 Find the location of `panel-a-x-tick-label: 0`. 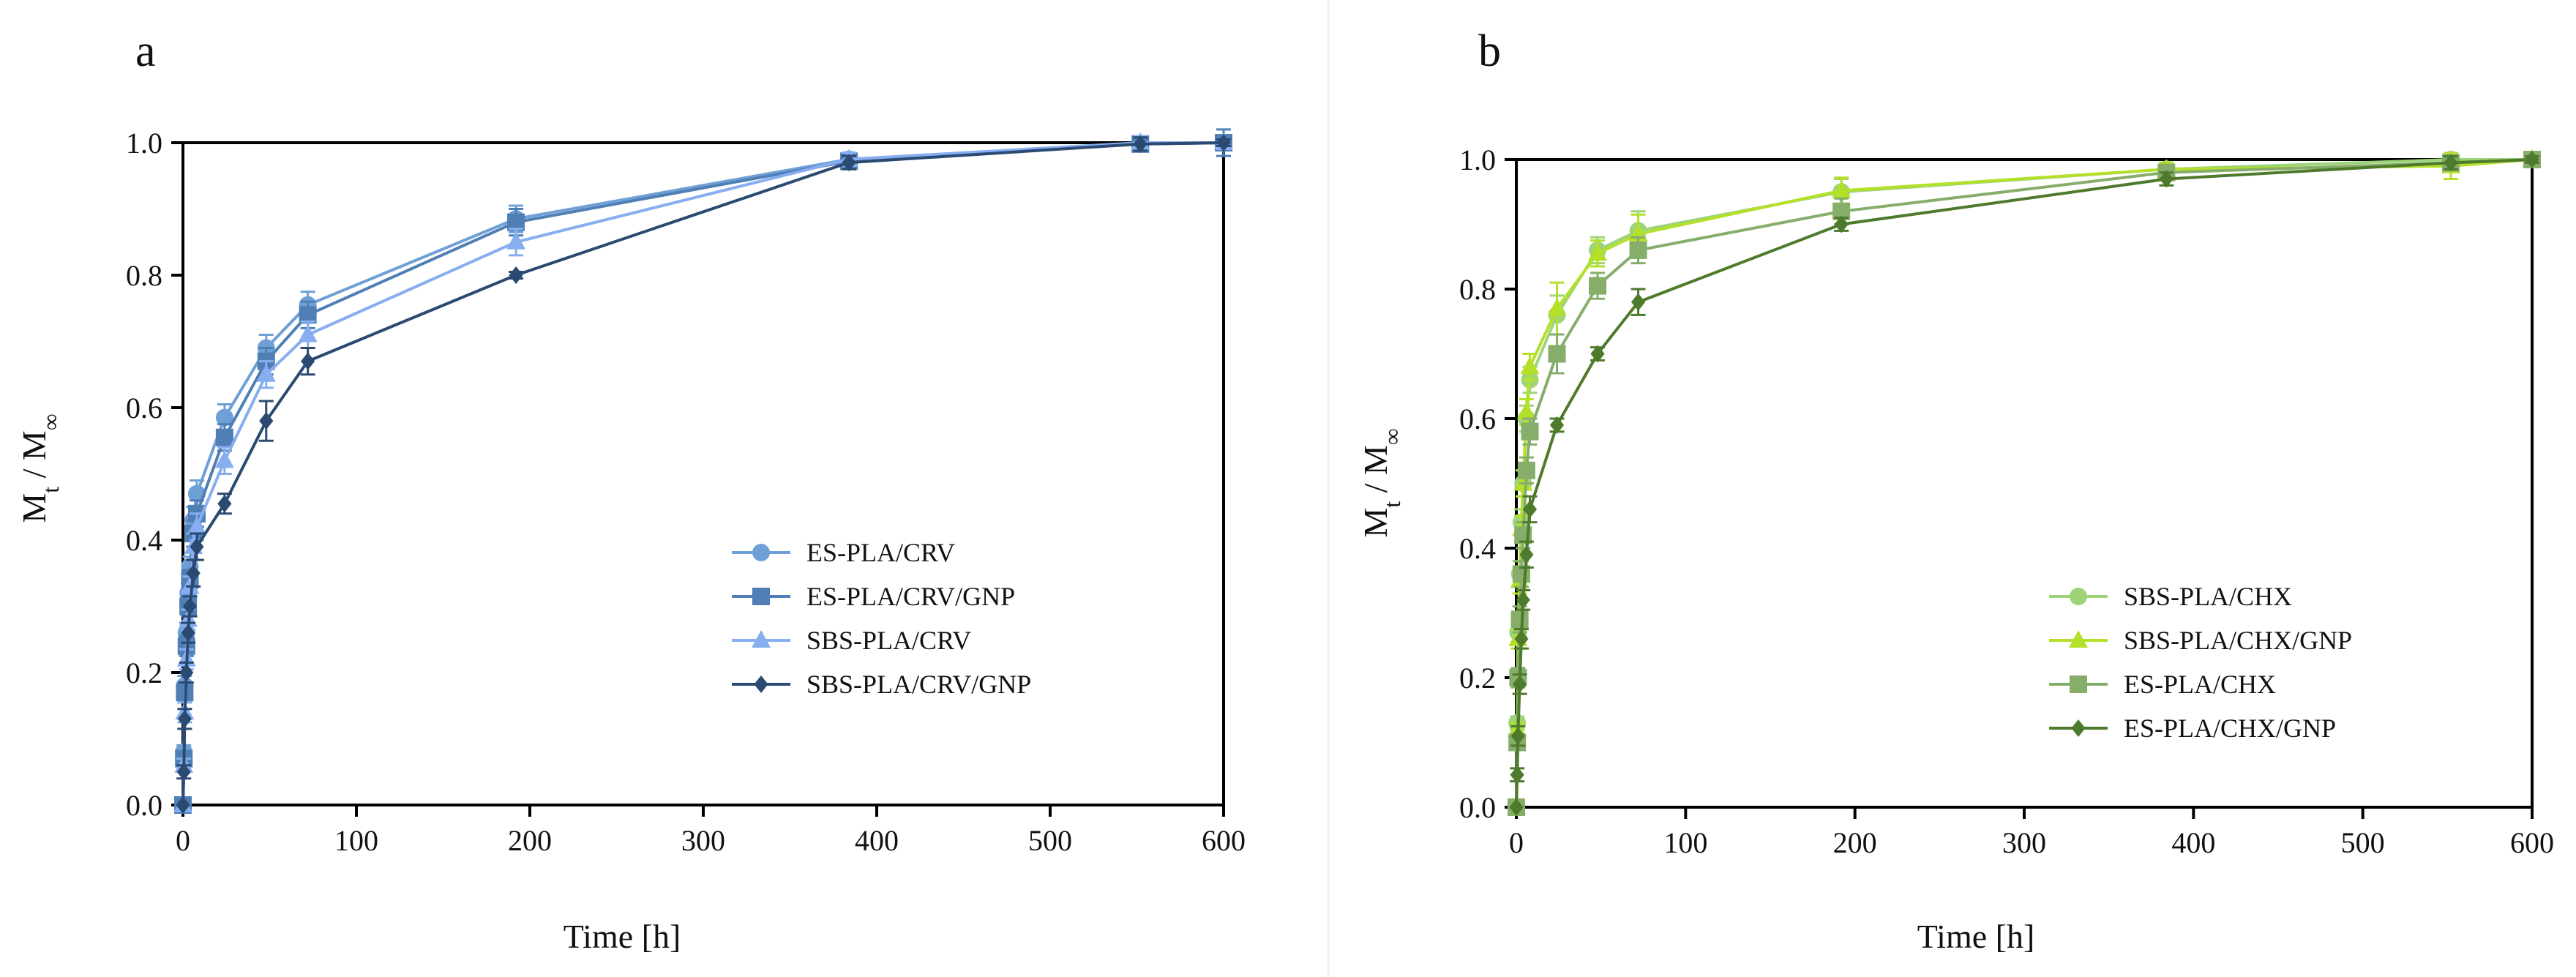

panel-a-x-tick-label: 0 is located at coordinates (183, 840).